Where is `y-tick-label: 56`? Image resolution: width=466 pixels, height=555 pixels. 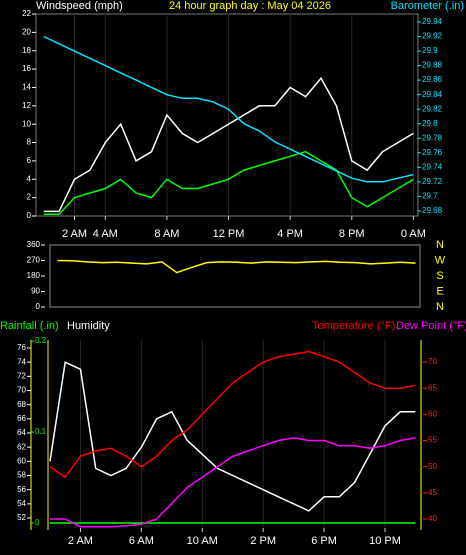 y-tick-label: 56 is located at coordinates (21, 489).